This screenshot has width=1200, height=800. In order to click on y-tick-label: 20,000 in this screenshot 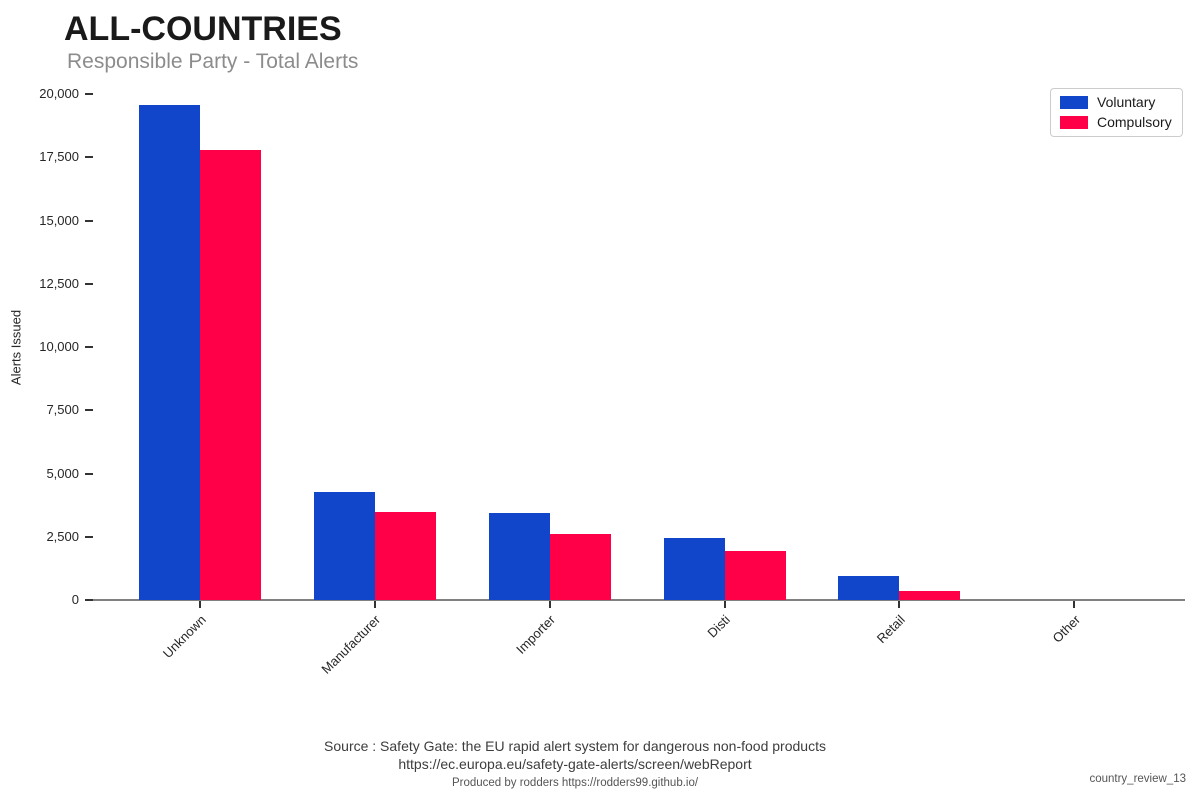, I will do `click(59, 93)`.